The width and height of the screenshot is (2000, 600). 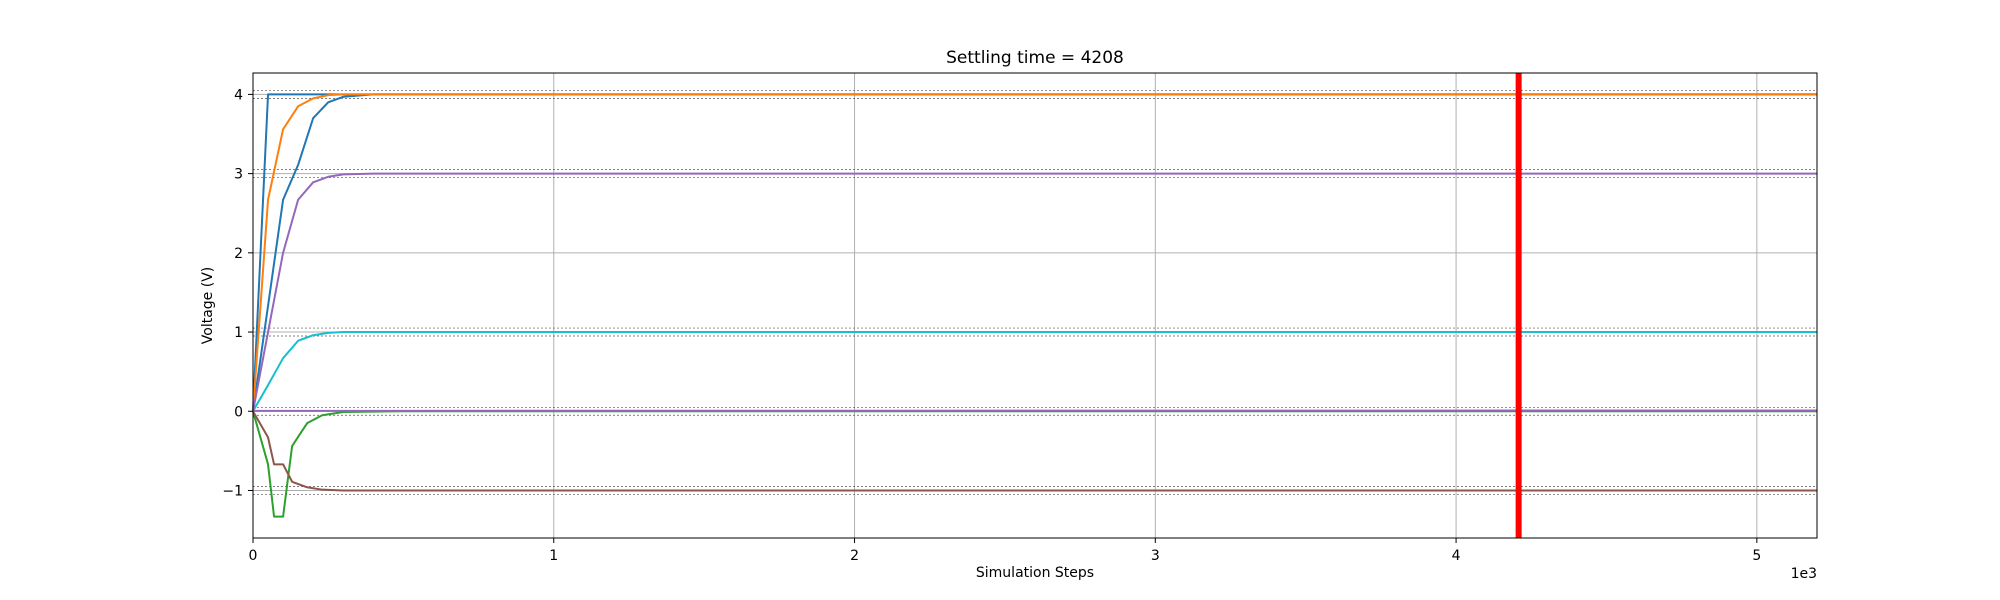 I want to click on y-tick-label-4: 3, so click(x=238, y=175).